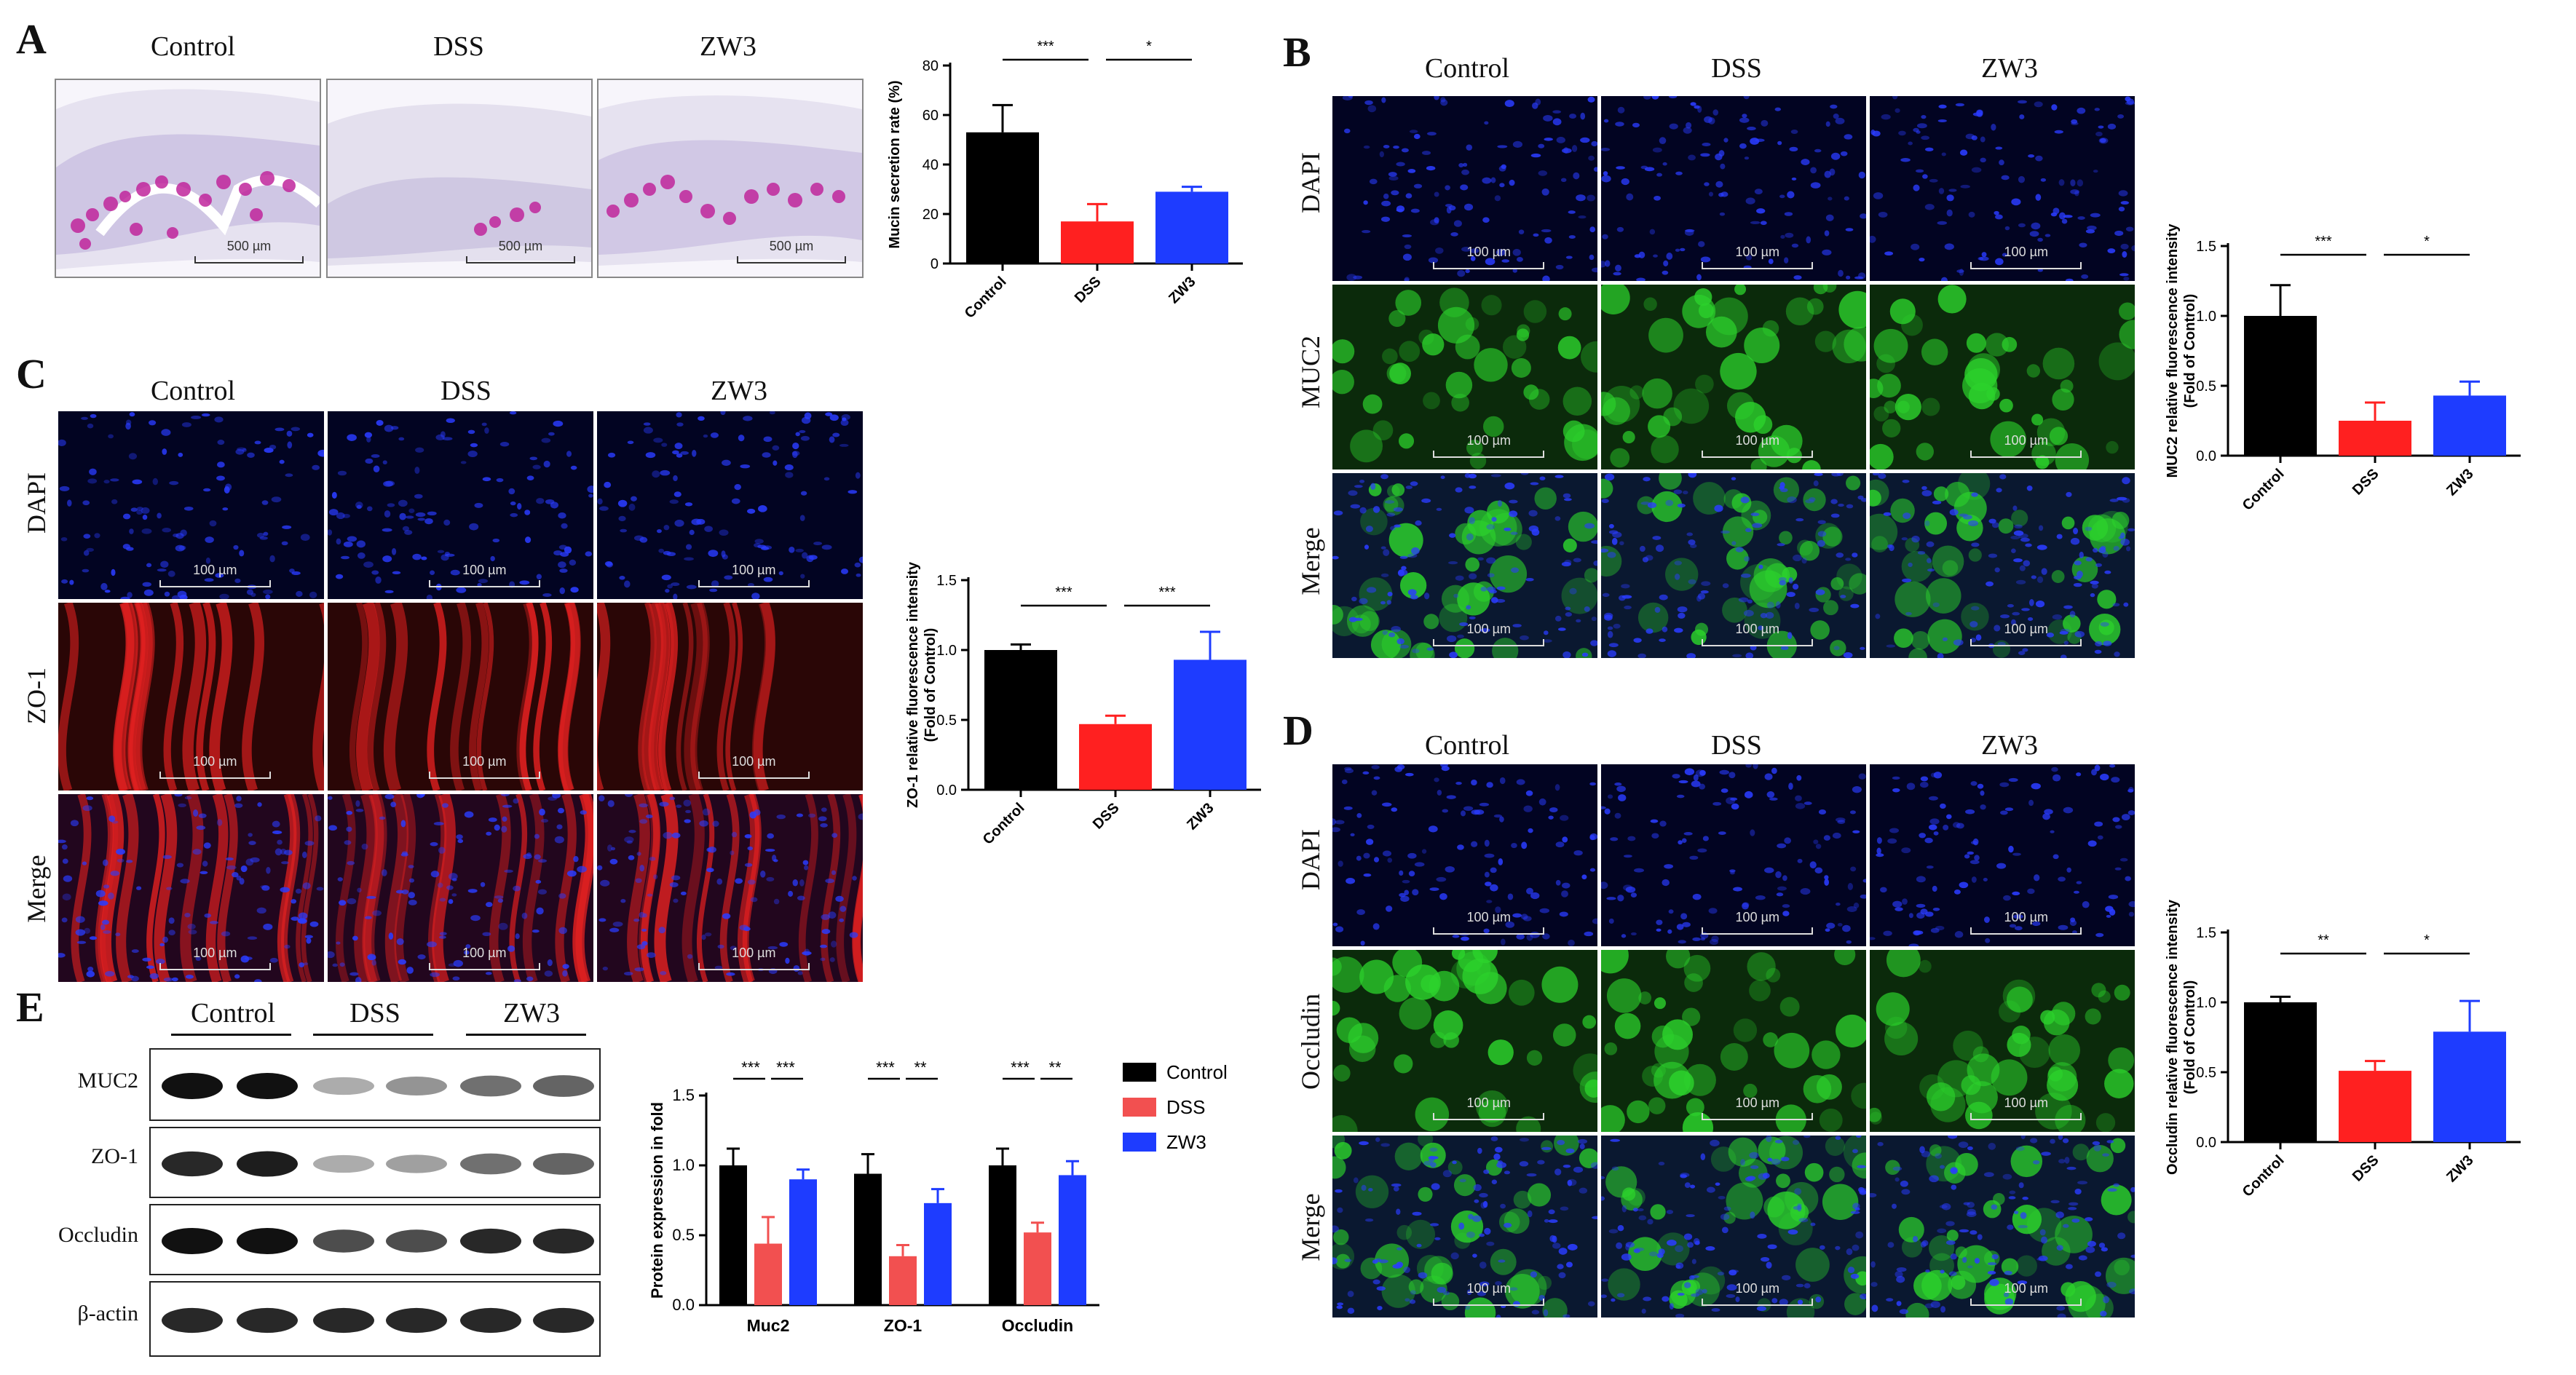  I want to click on panel-b-col-zw3: ZW3, so click(2009, 68).